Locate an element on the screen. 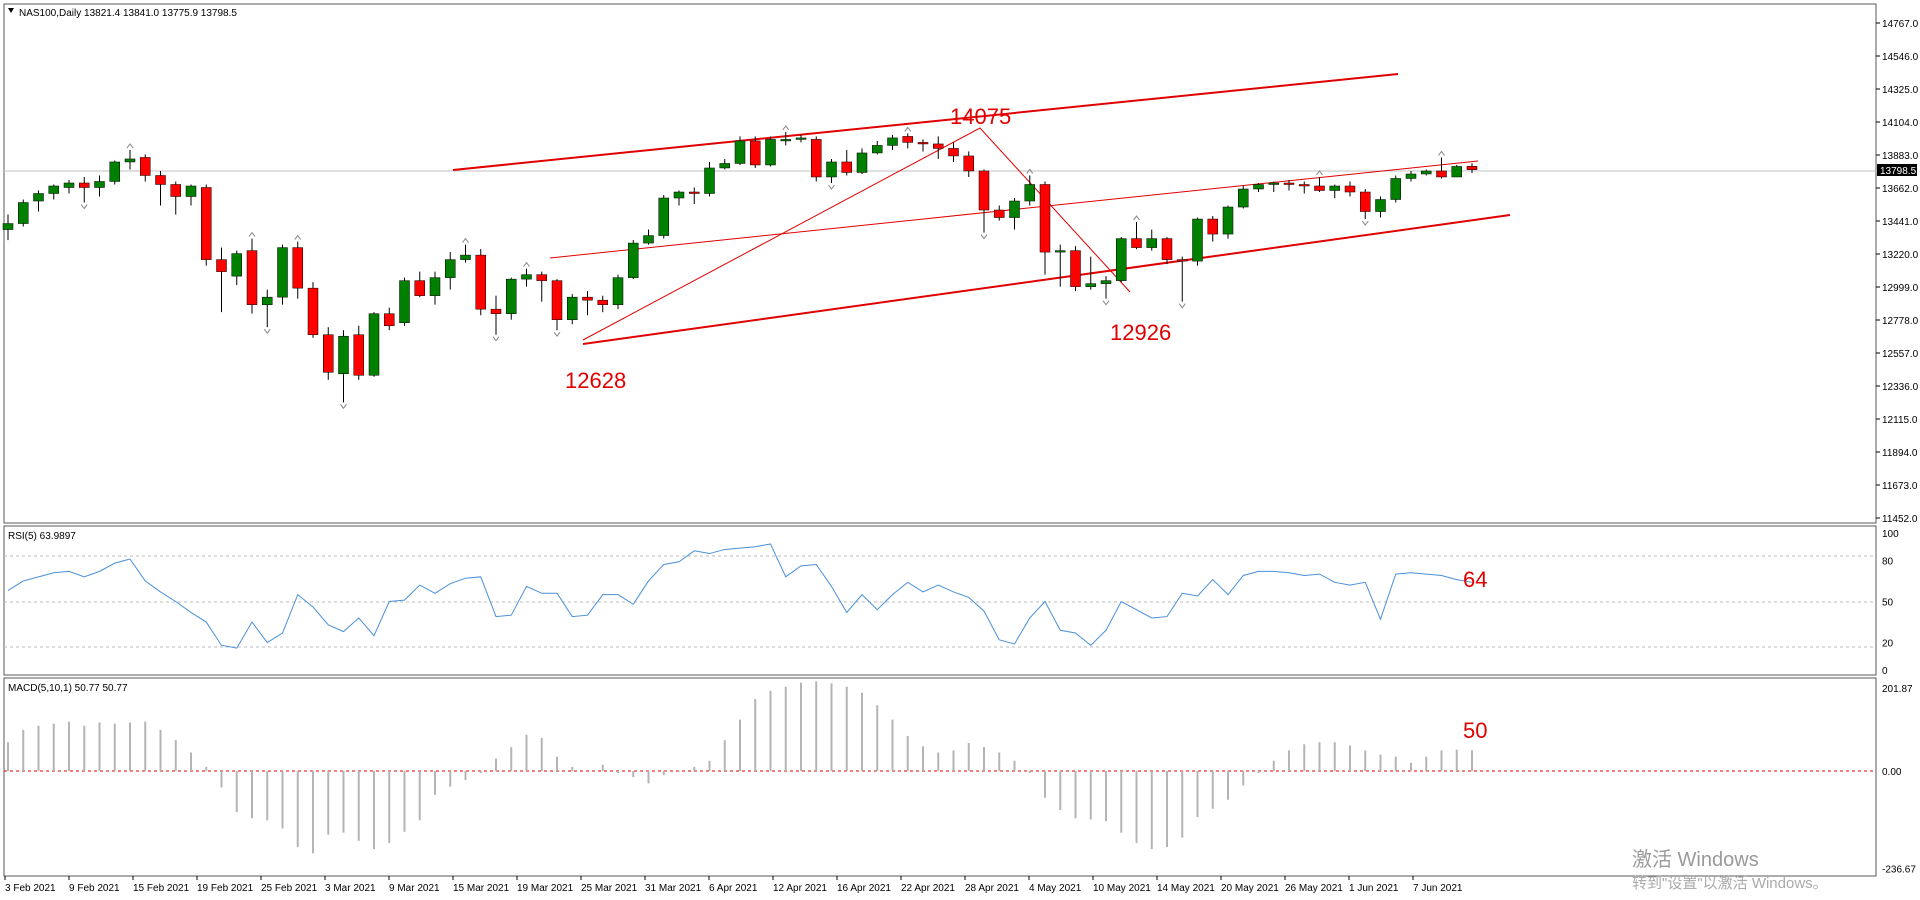 The width and height of the screenshot is (1920, 900). upper-channel-line is located at coordinates (925, 122).